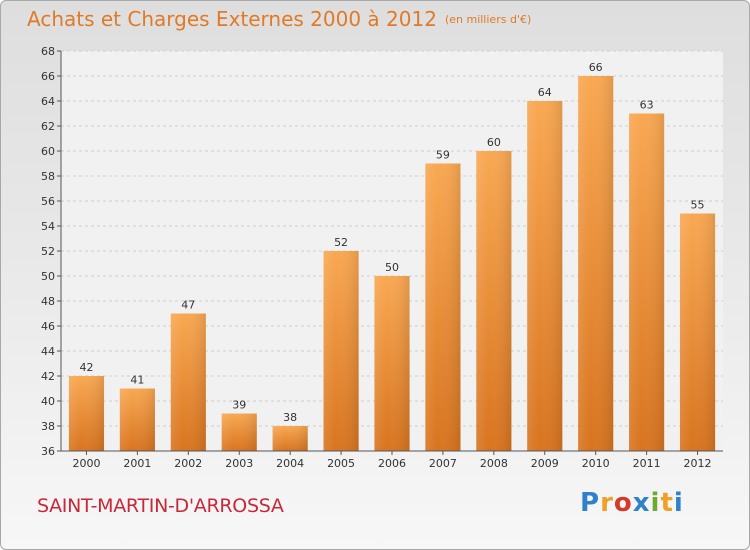 The width and height of the screenshot is (750, 550). I want to click on y-tick-label: 42, so click(48, 376).